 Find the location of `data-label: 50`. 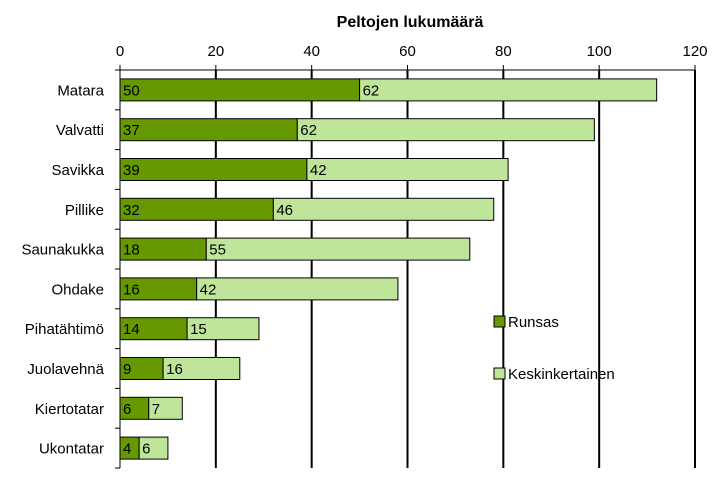

data-label: 50 is located at coordinates (131, 90).